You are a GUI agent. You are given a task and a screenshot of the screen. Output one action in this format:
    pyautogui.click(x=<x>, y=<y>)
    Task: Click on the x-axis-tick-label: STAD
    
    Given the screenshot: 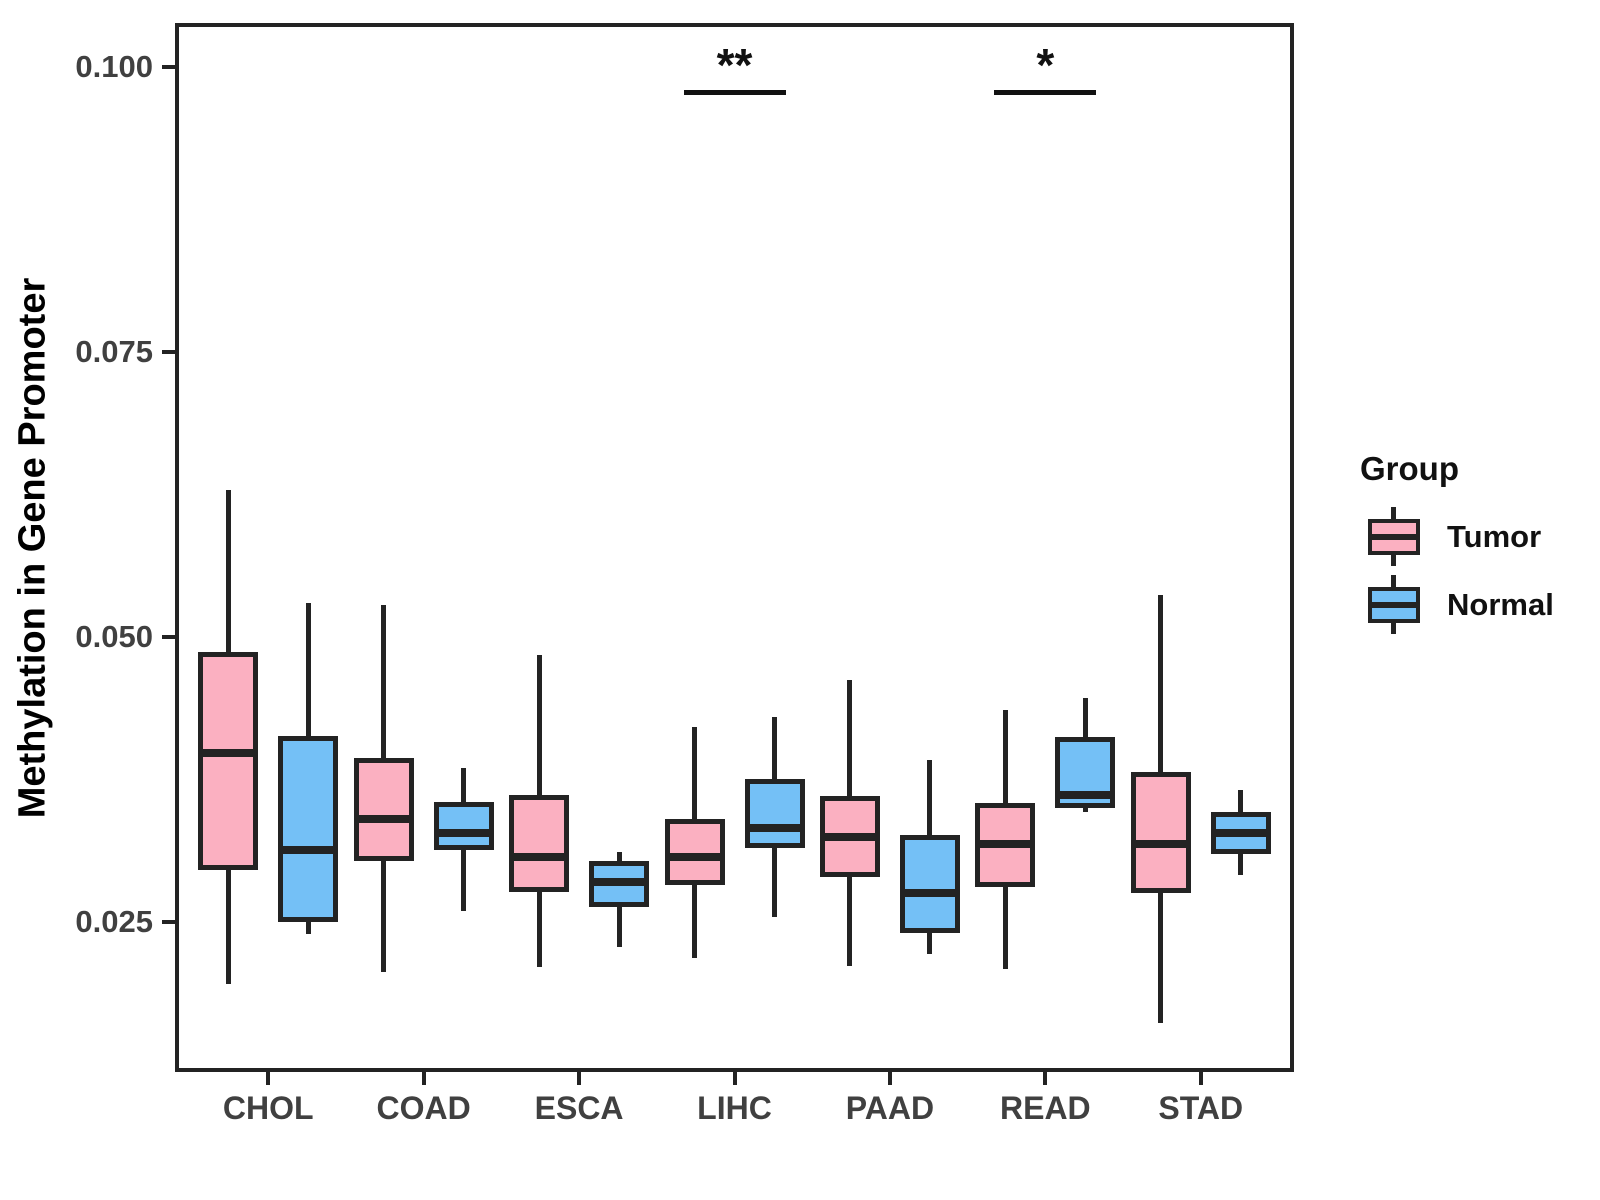 What is the action you would take?
    pyautogui.click(x=1201, y=1108)
    